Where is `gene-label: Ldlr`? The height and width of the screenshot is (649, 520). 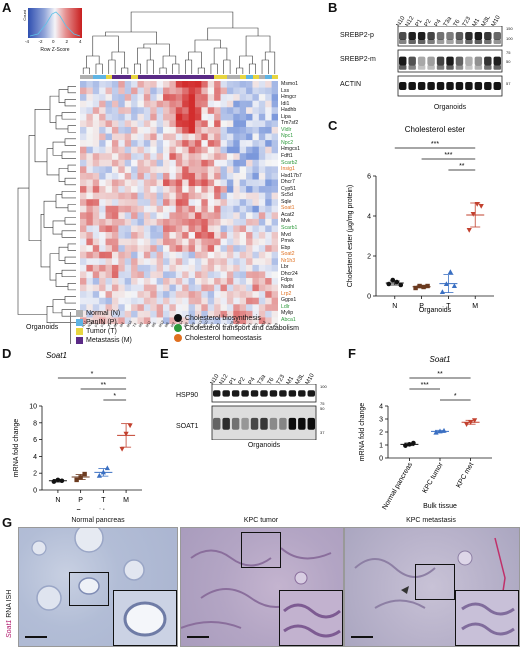
gene-label: Ldlr is located at coordinates (285, 306).